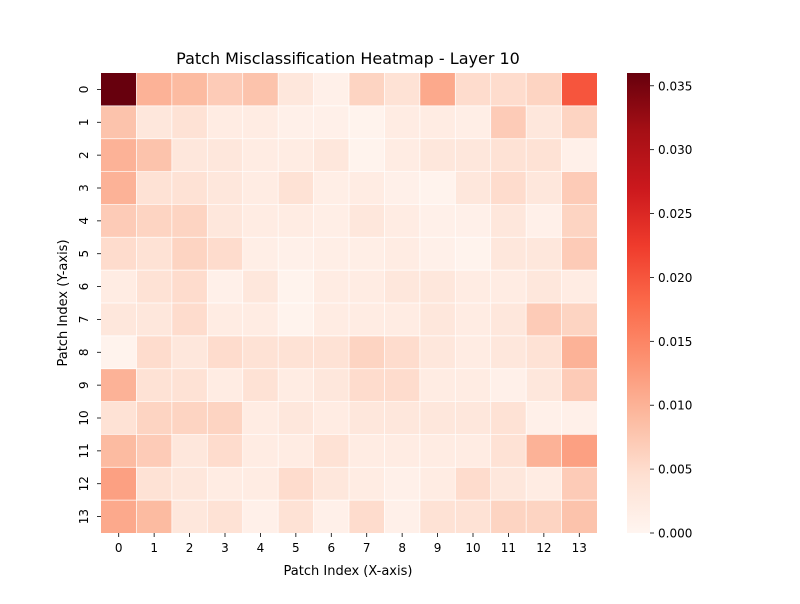  Describe the element at coordinates (84, 122) in the screenshot. I see `y-tick-label-1: 1` at that location.